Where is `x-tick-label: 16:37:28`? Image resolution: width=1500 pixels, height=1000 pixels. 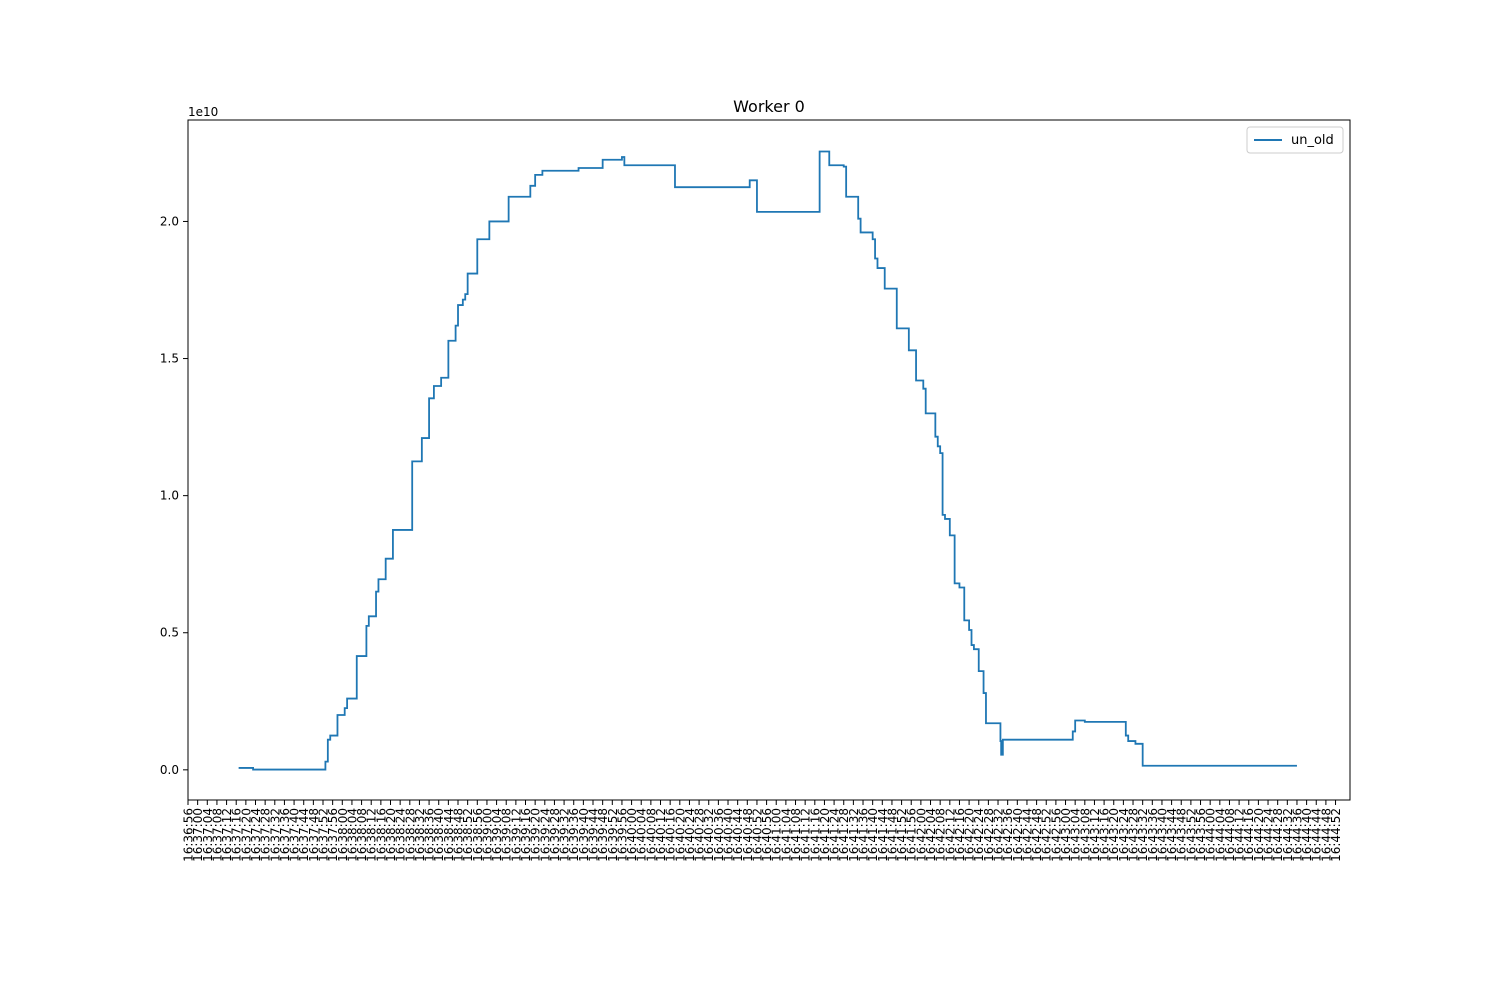
x-tick-label: 16:37:28 is located at coordinates (266, 835).